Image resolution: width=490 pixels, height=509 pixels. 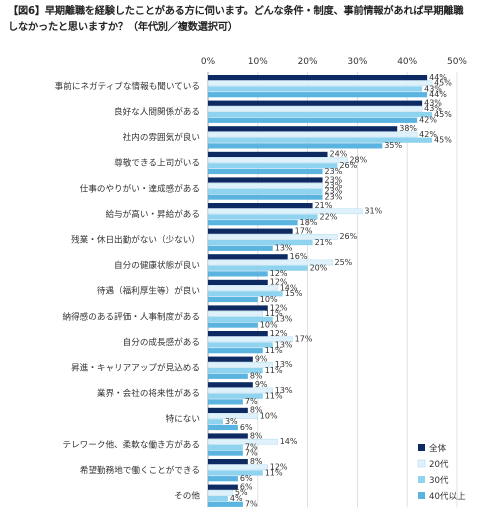 What do you see at coordinates (373, 211) in the screenshot?
I see `data-label: 31%` at bounding box center [373, 211].